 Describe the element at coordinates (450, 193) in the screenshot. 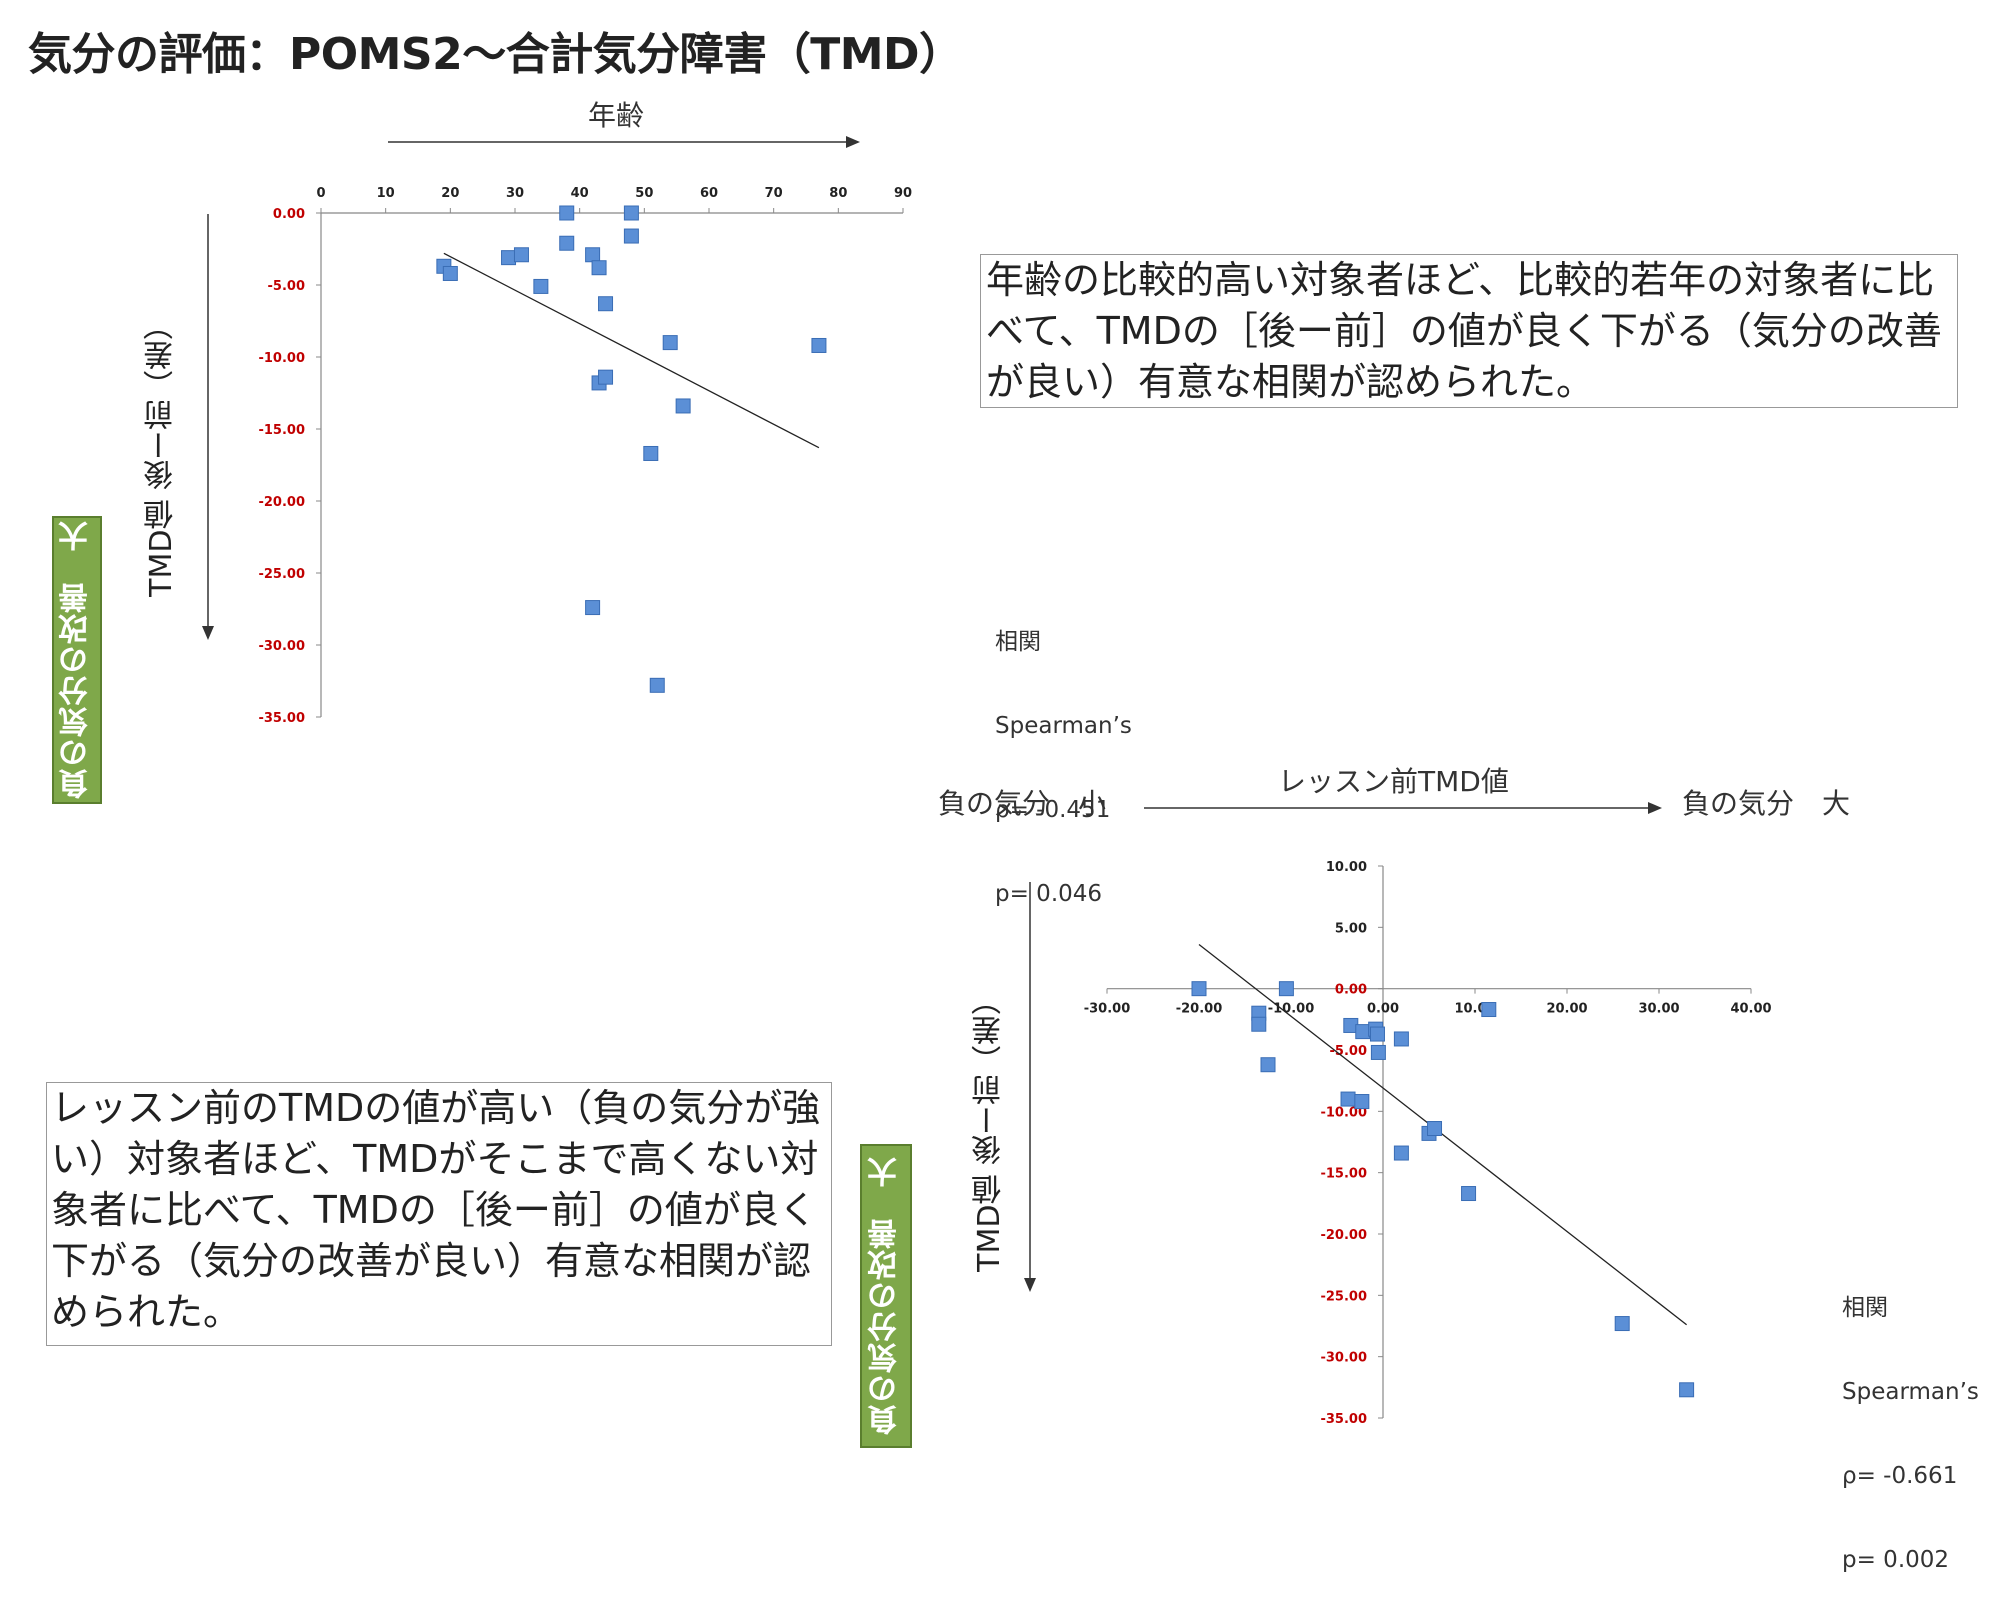

I see `chart1-x-tick-label: 20` at that location.